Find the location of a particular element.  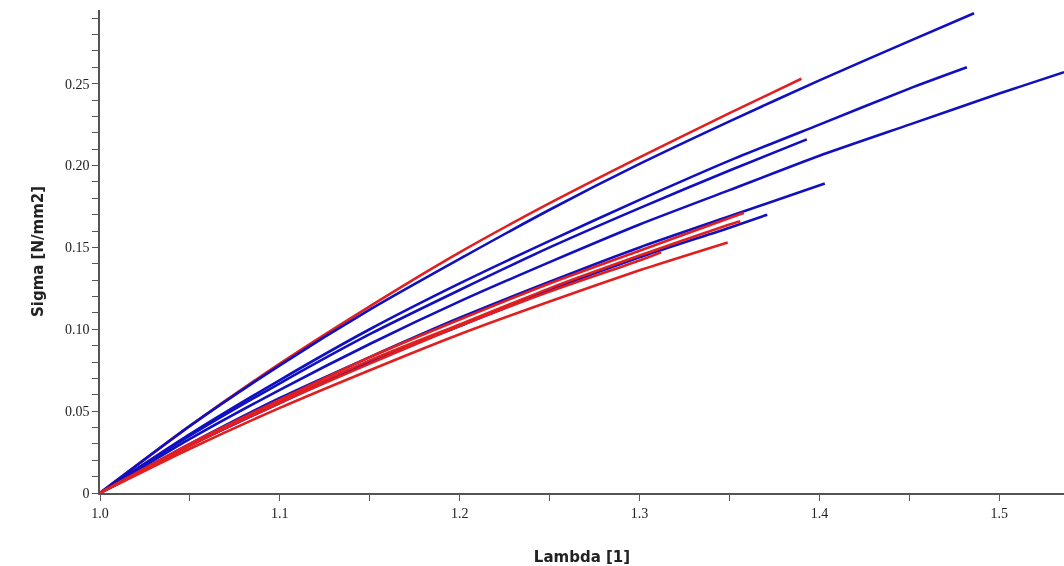

y-tick-label: 0.10 is located at coordinates (77, 330).